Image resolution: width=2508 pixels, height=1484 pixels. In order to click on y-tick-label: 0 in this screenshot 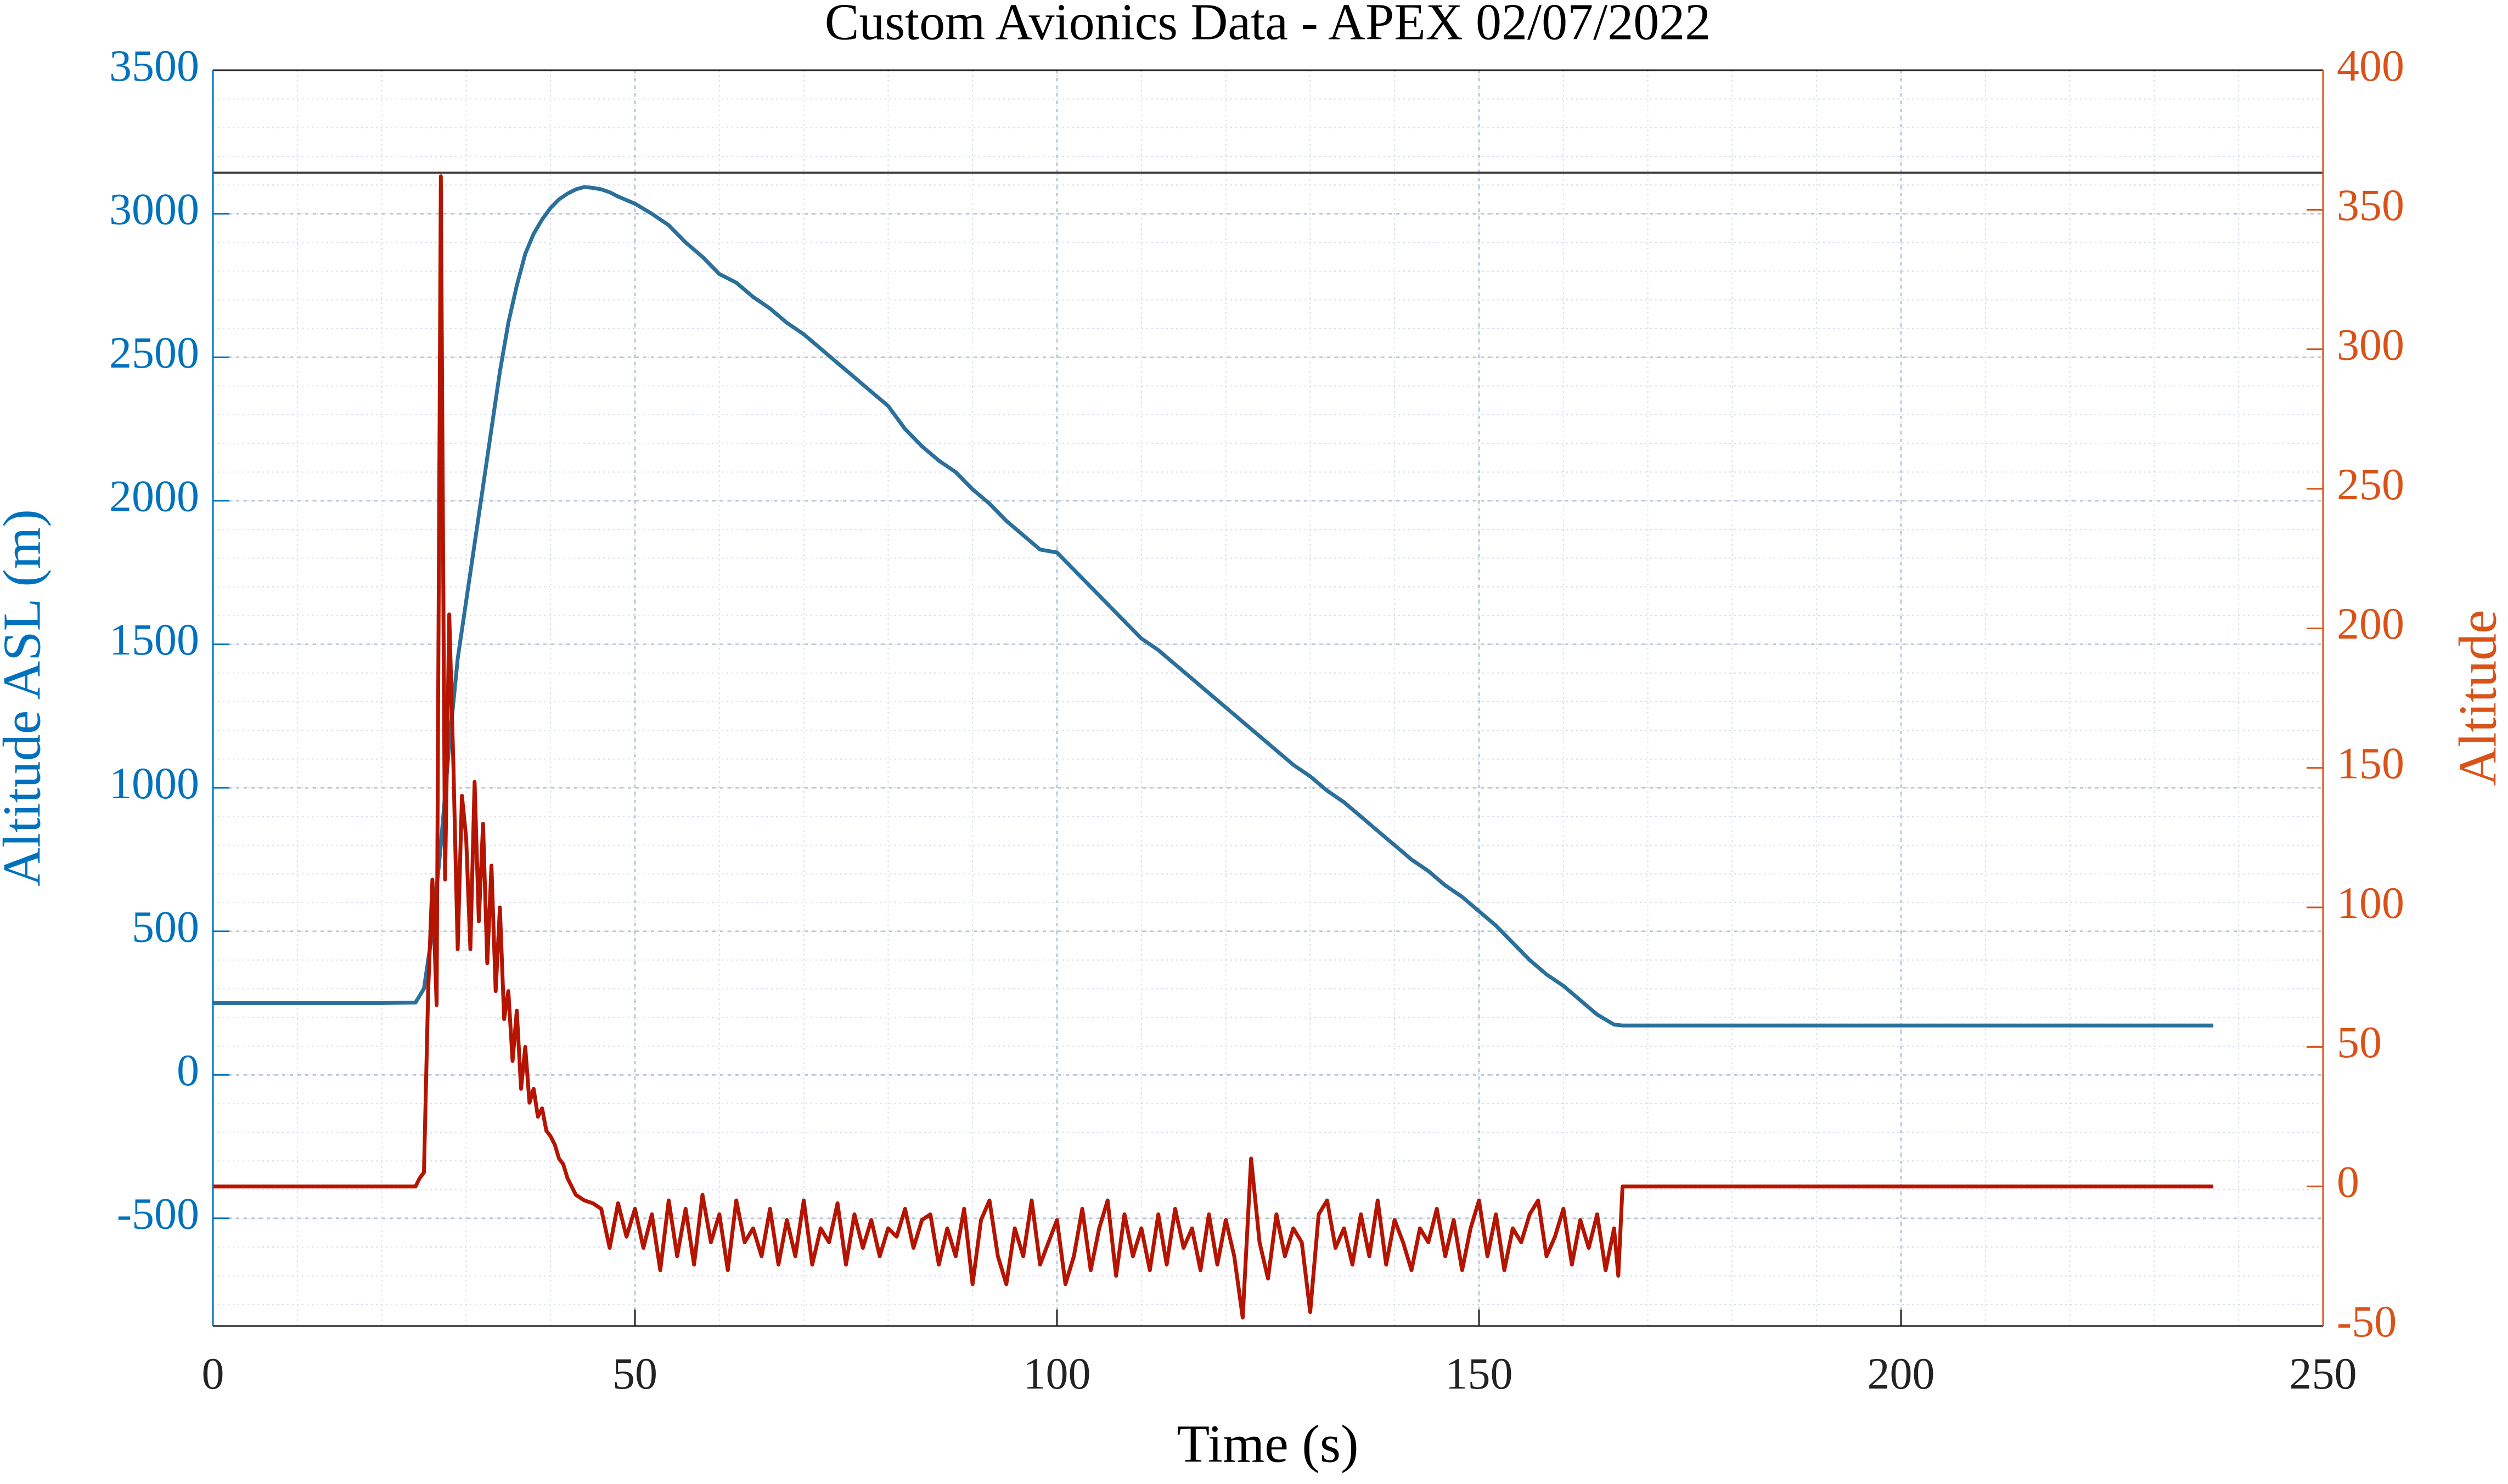, I will do `click(188, 1070)`.